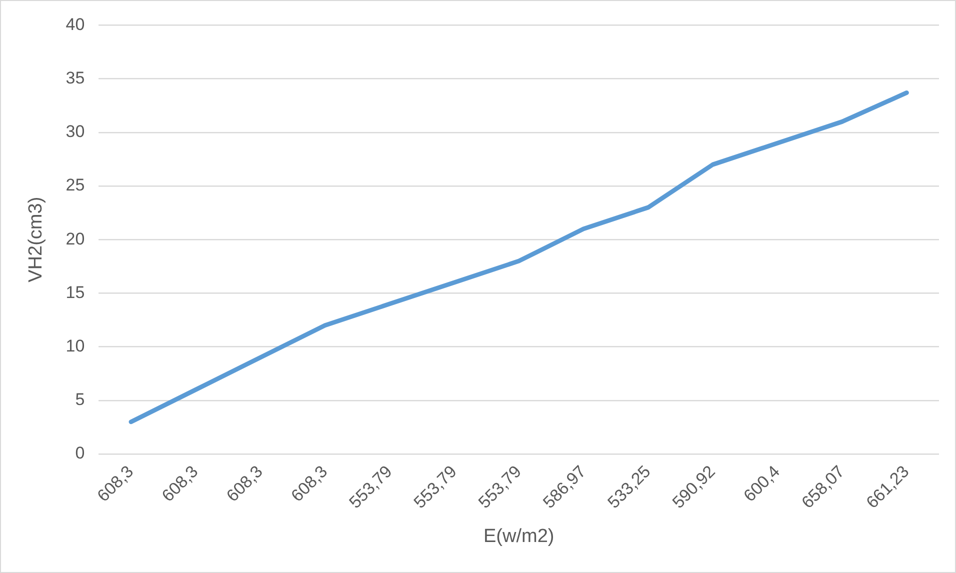  Describe the element at coordinates (80, 453) in the screenshot. I see `y-tick-label: 0` at that location.